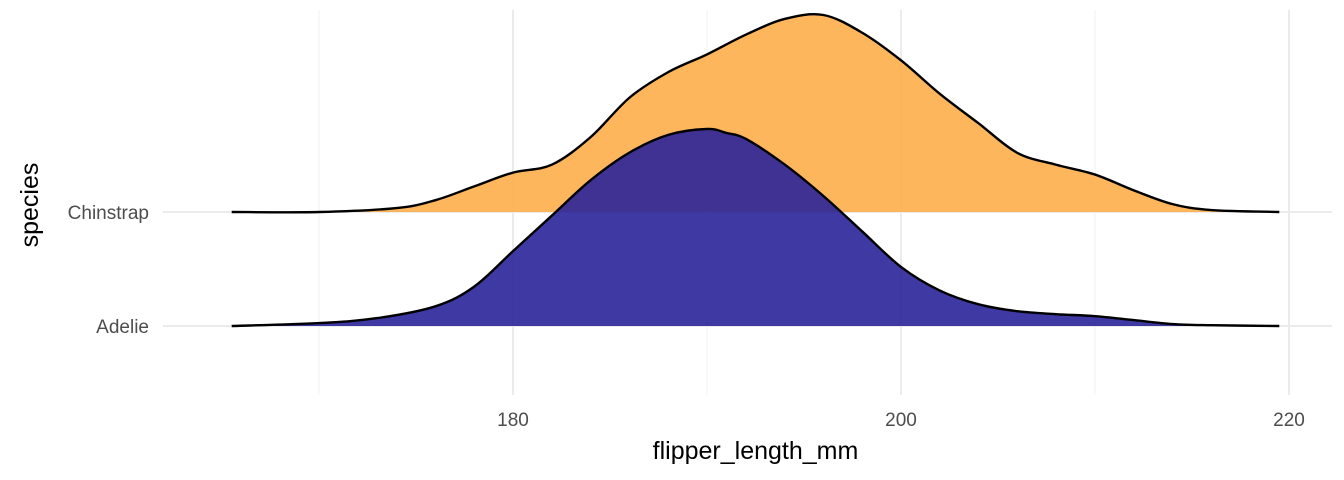 This screenshot has height=480, width=1344. I want to click on y-tick-label-adelie: Adelie, so click(122, 327).